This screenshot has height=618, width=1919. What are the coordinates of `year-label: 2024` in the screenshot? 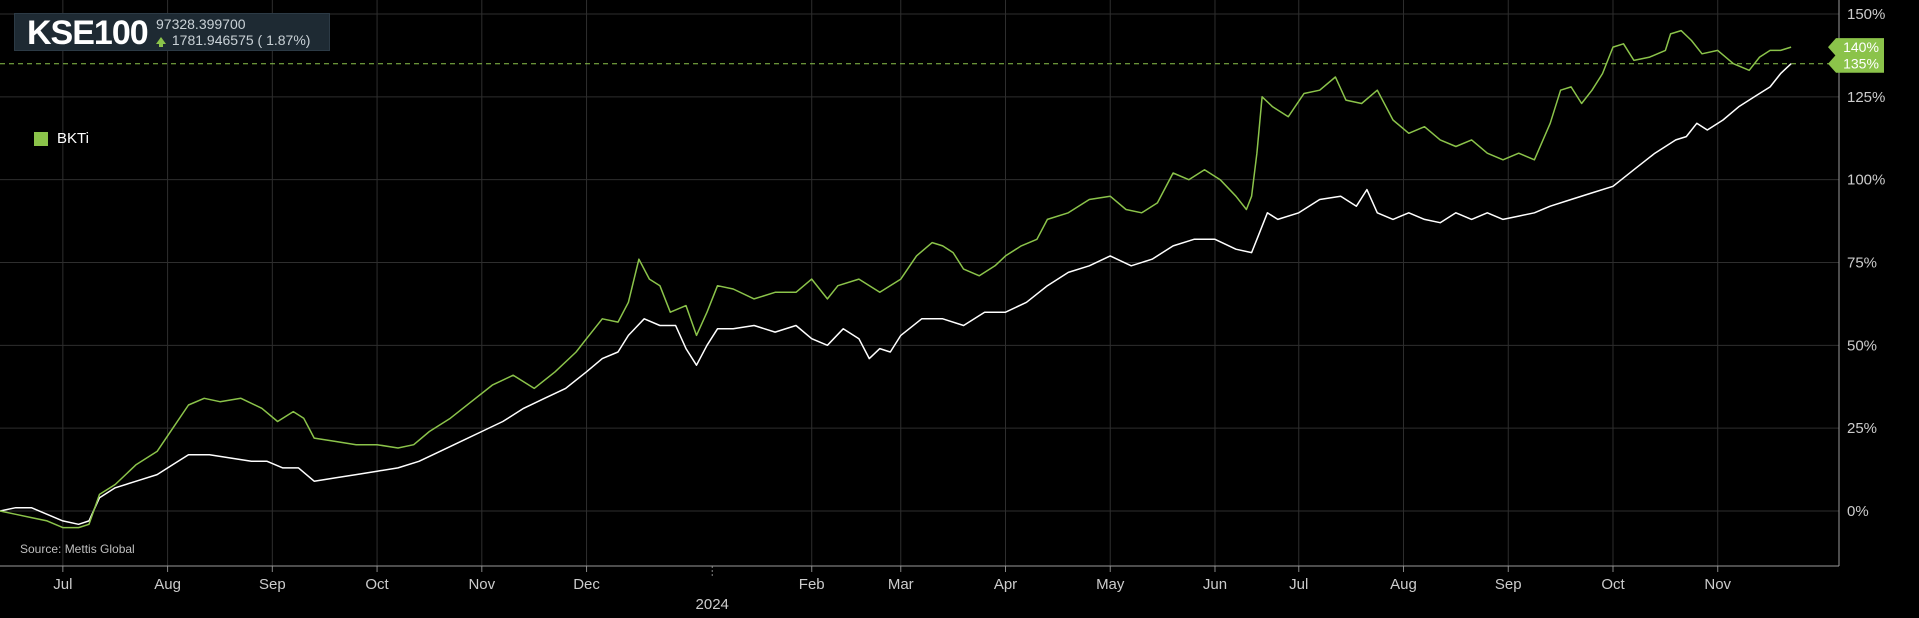 It's located at (712, 604).